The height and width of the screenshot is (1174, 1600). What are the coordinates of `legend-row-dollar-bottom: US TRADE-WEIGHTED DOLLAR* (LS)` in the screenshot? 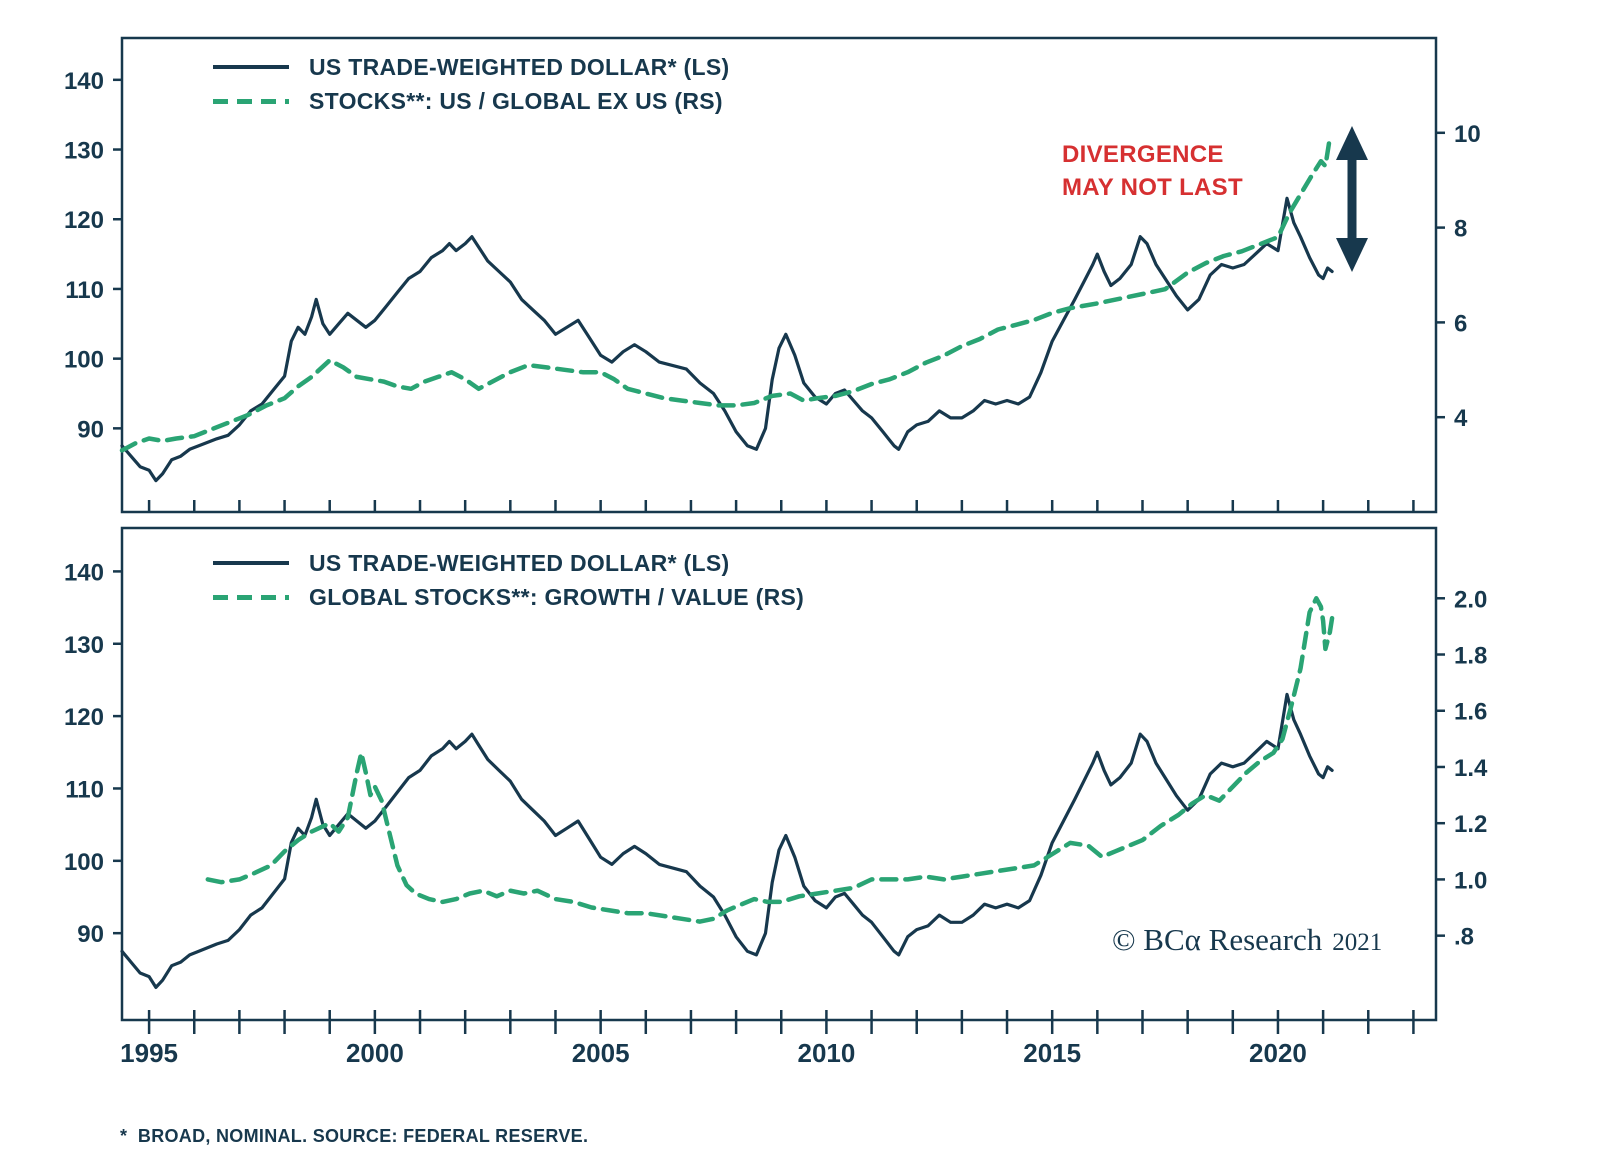 It's located at (508, 563).